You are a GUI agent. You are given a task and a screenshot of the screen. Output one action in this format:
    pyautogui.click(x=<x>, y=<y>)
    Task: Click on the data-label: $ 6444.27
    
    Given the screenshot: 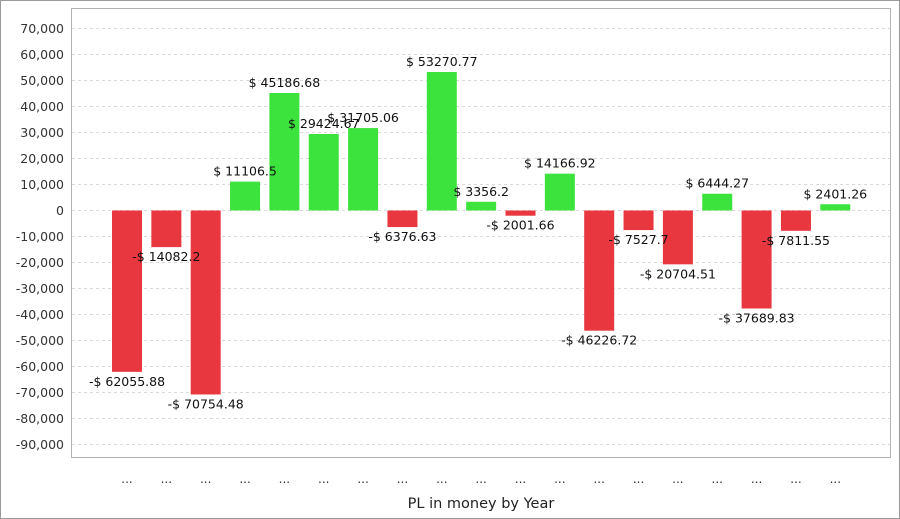 What is the action you would take?
    pyautogui.click(x=717, y=183)
    